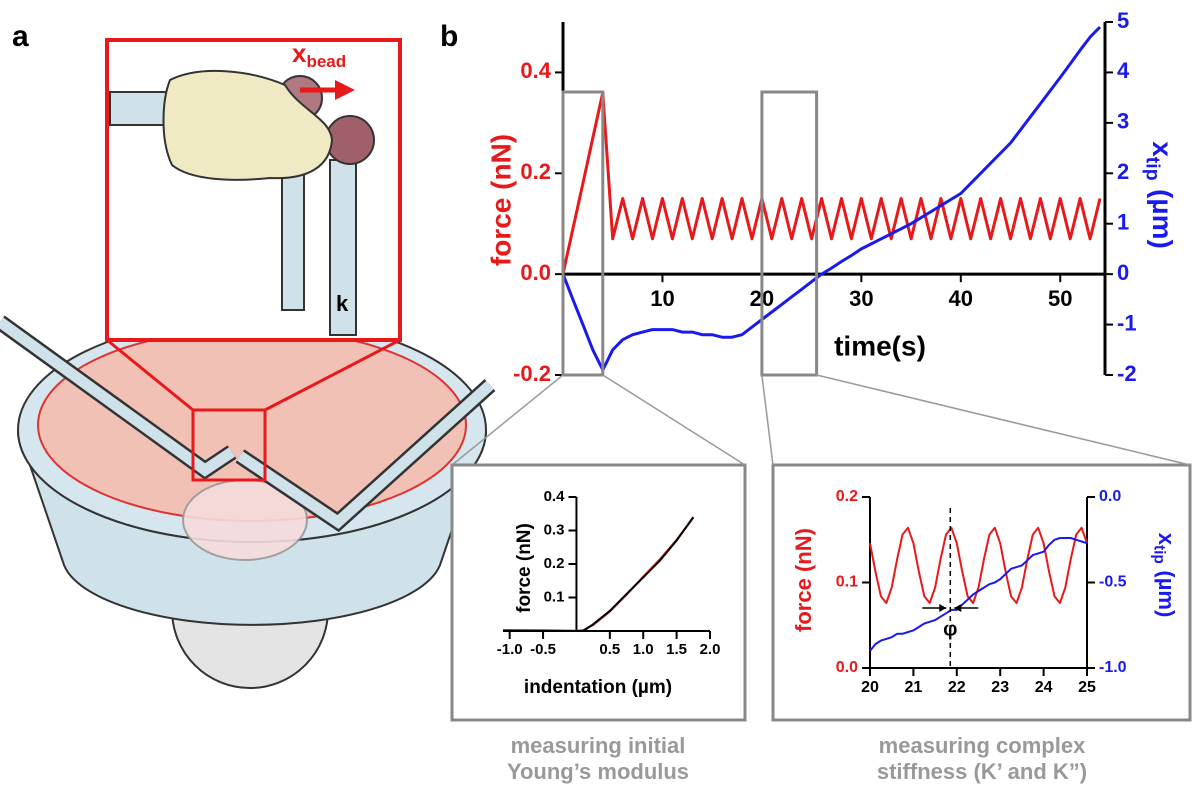 The image size is (1203, 785). I want to click on caption: measuring complex, so click(982, 745).